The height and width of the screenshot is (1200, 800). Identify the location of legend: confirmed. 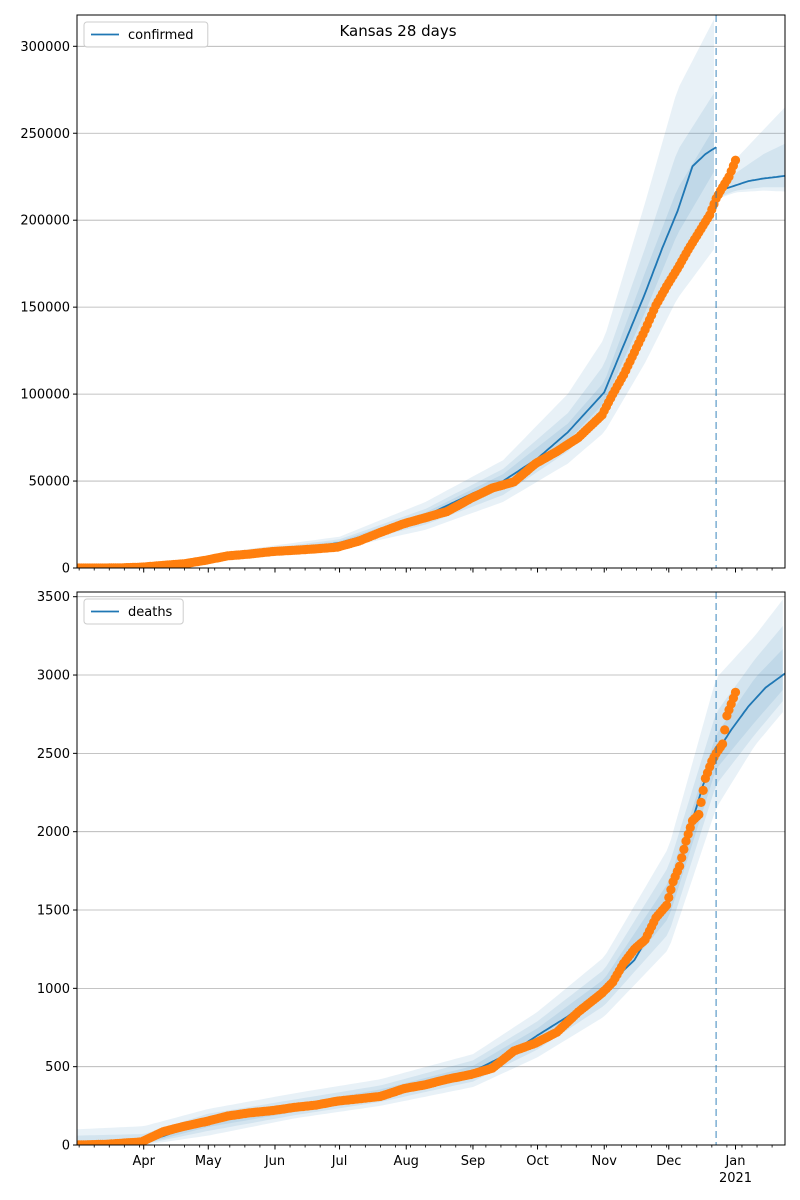
(146, 34).